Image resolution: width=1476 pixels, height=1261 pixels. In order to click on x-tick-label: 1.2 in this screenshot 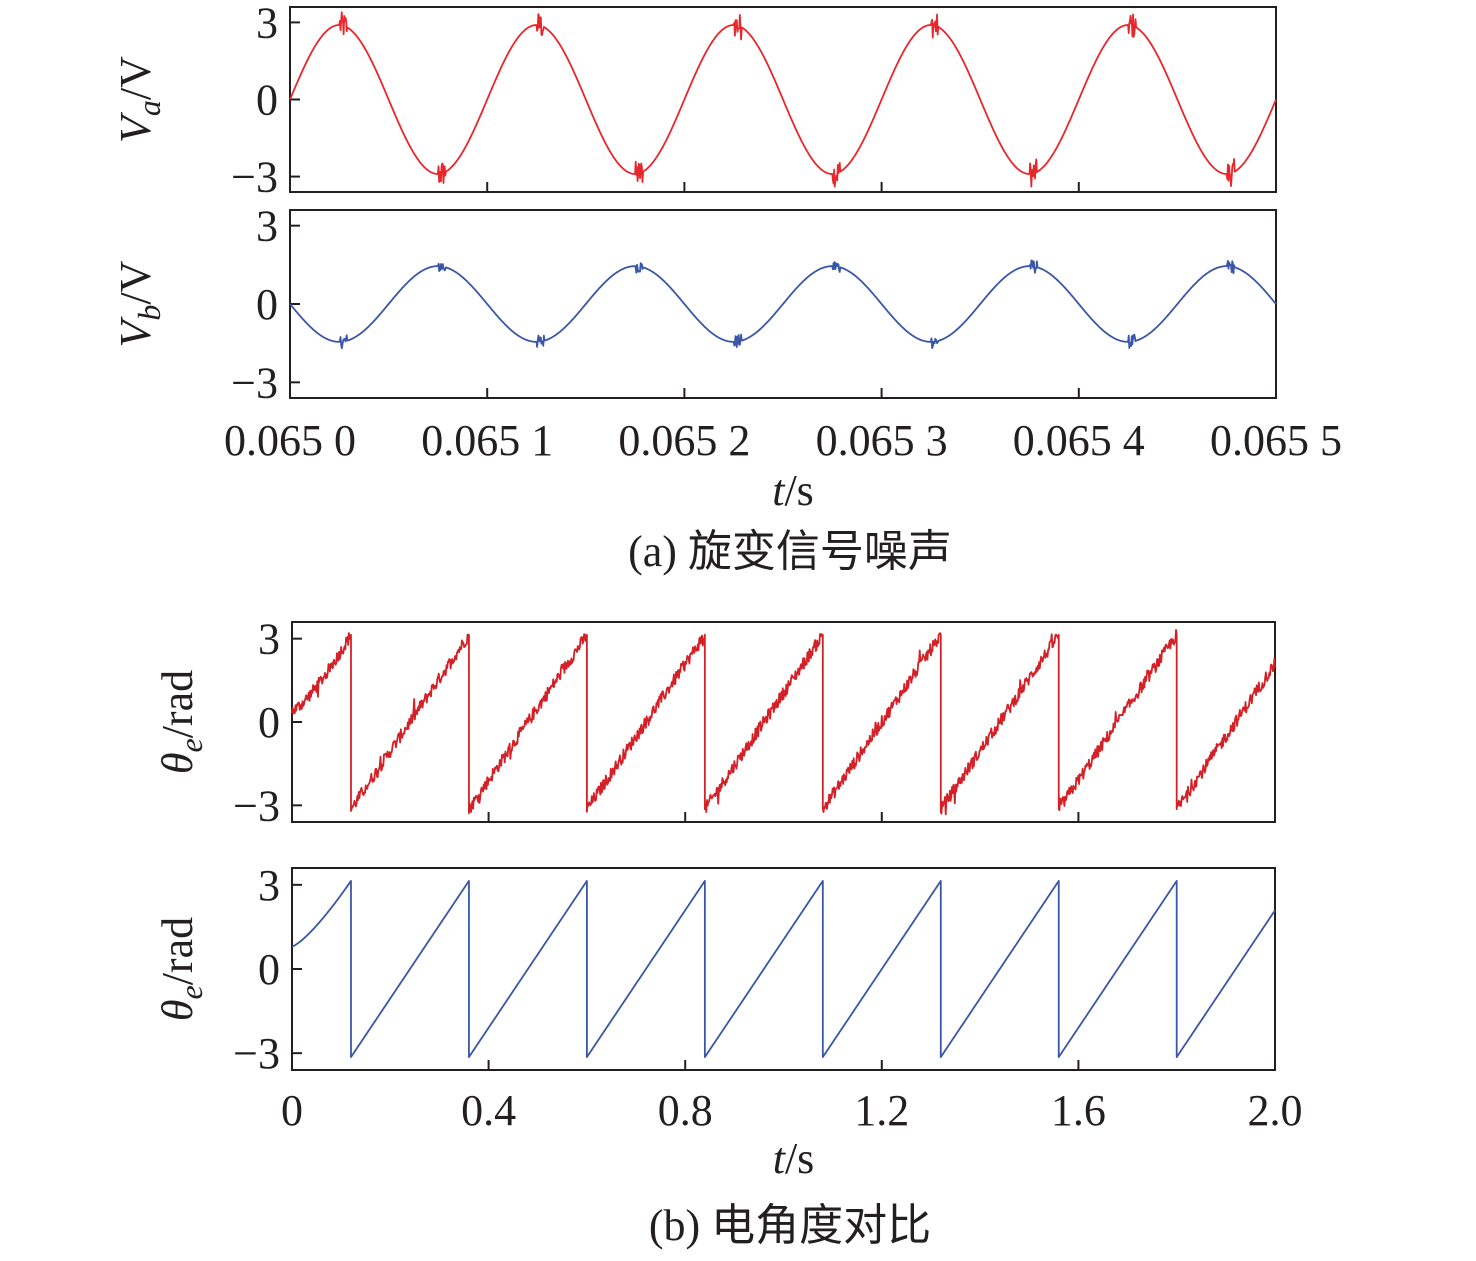, I will do `click(881, 1110)`.